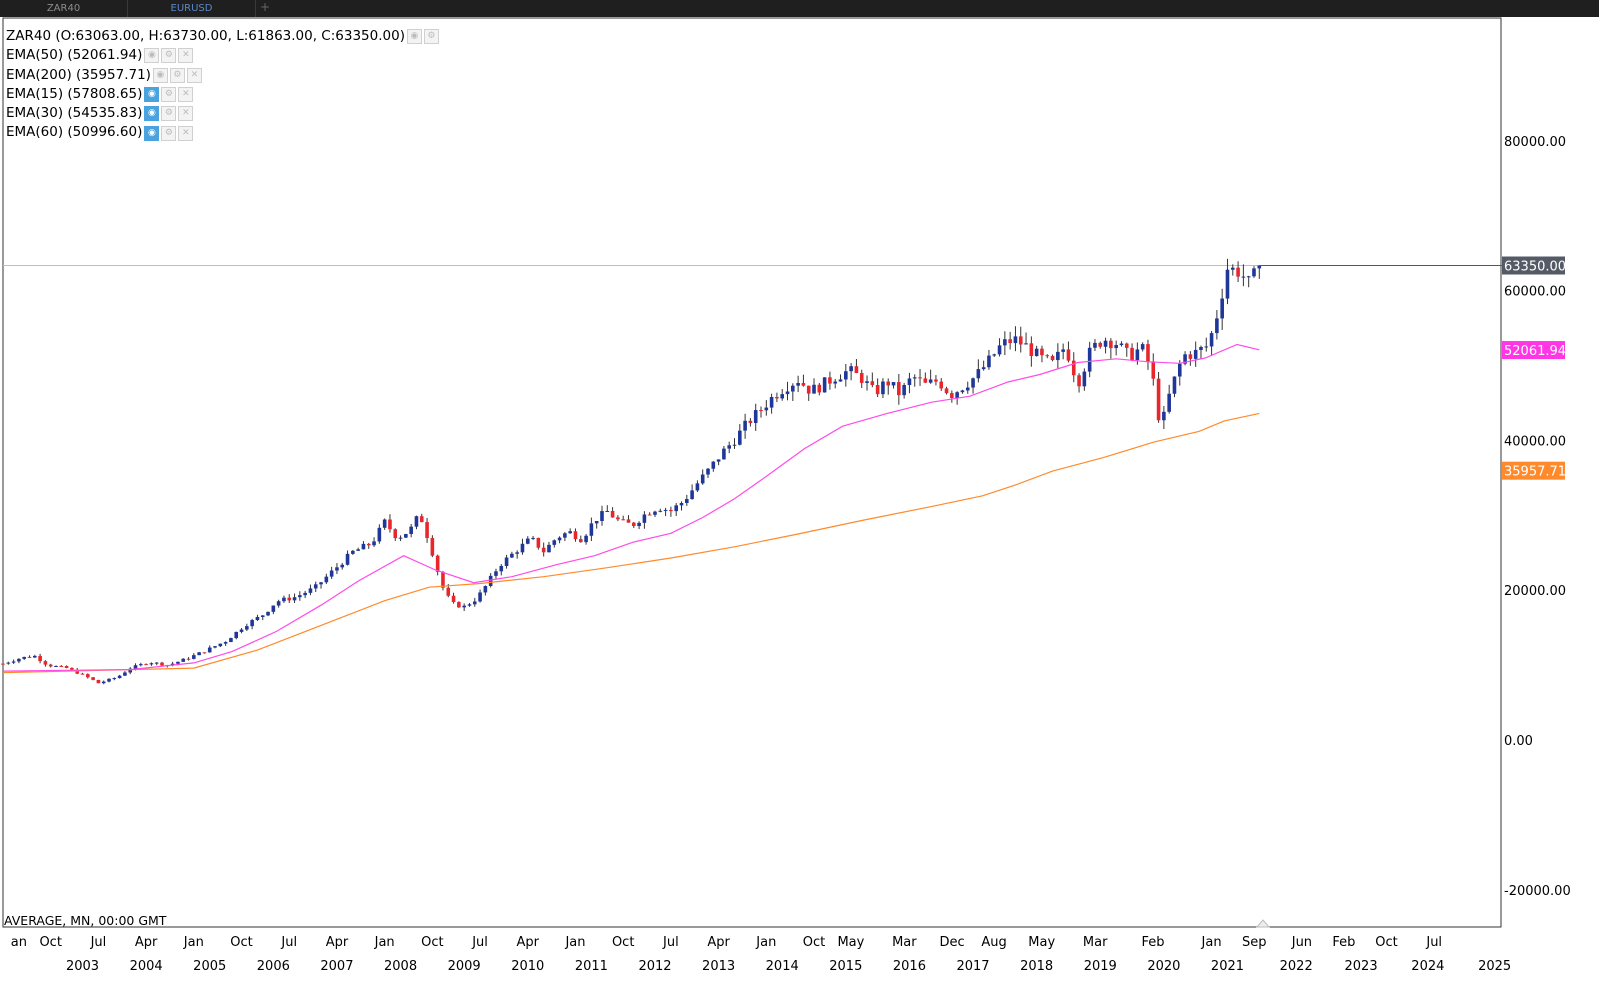  I want to click on tab-eurusd: EURUSD, so click(192, 8).